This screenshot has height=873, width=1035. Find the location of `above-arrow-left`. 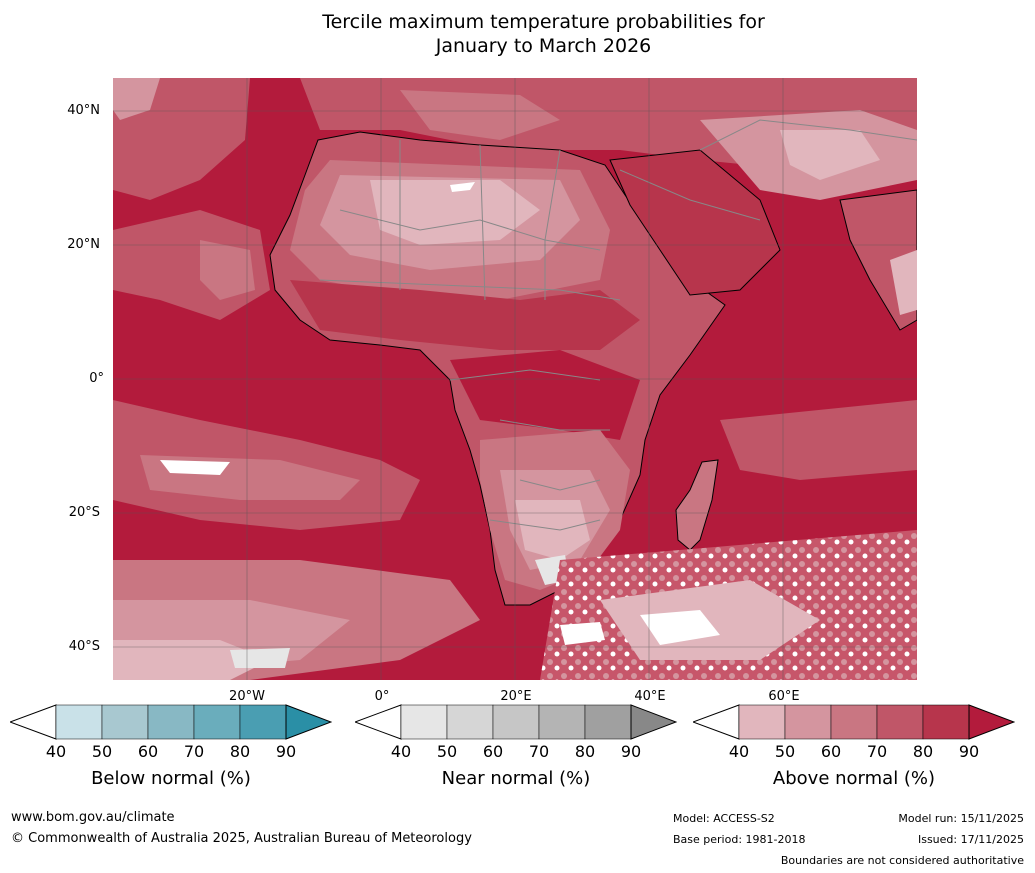

above-arrow-left is located at coordinates (716, 722).